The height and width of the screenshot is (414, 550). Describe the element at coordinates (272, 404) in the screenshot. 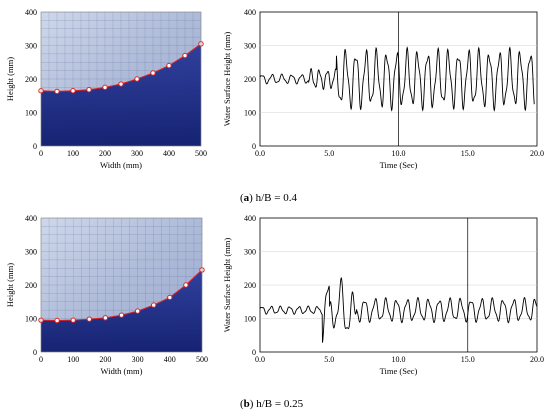

I see `caption-b: (b) h/B = 0.25` at that location.